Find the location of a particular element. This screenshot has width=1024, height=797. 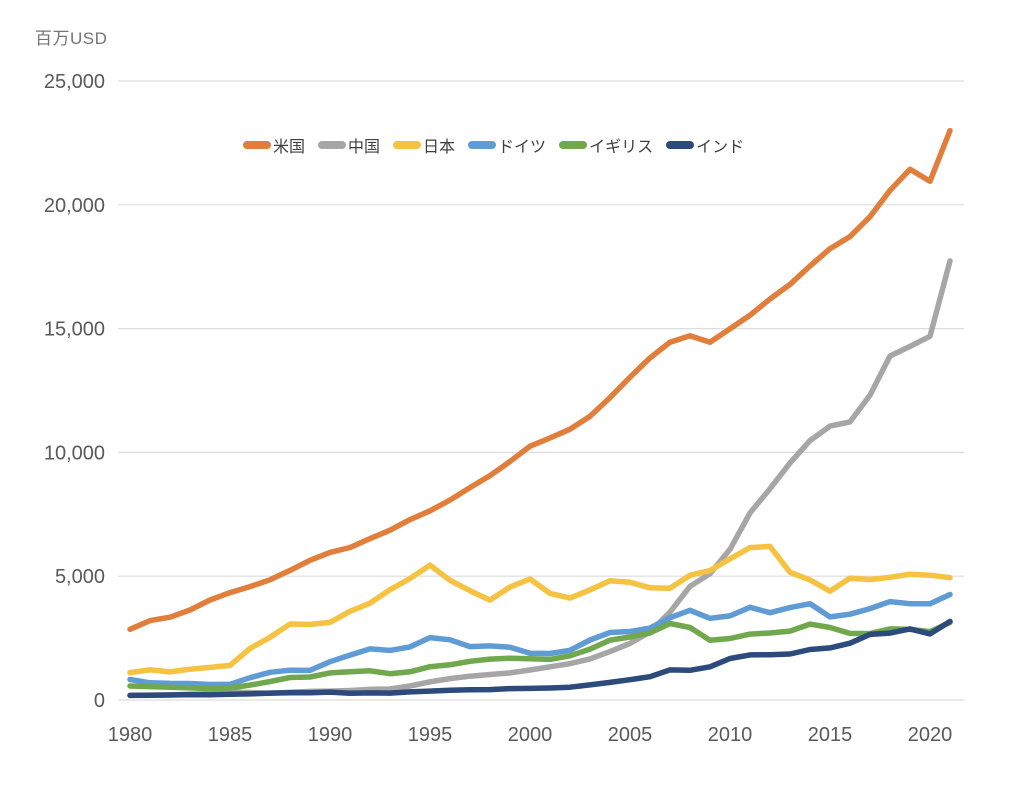

series-line-japan is located at coordinates (540, 609).